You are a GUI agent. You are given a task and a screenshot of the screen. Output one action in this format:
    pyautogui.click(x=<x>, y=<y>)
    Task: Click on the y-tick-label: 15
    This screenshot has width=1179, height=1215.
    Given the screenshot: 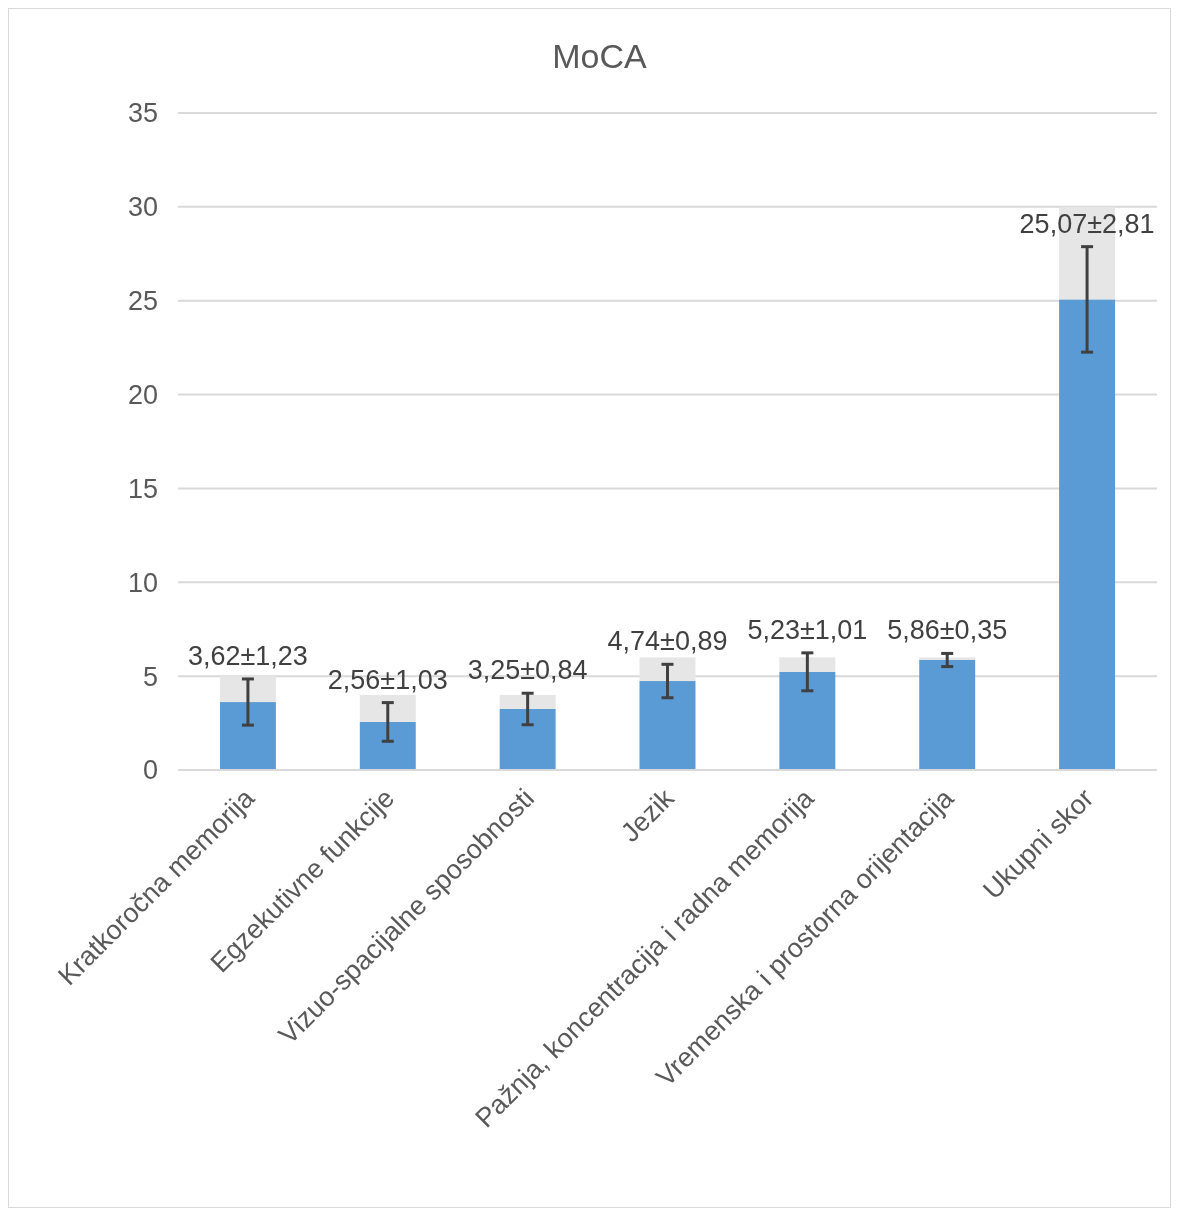 What is the action you would take?
    pyautogui.click(x=142, y=488)
    